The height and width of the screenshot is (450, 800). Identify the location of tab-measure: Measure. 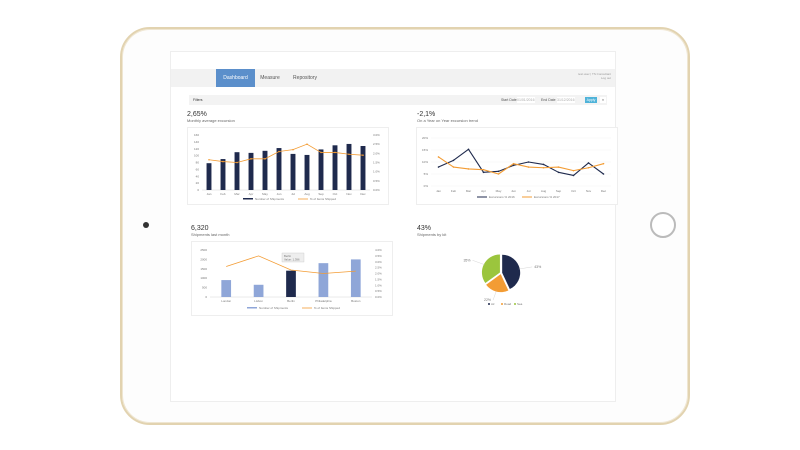
(270, 78).